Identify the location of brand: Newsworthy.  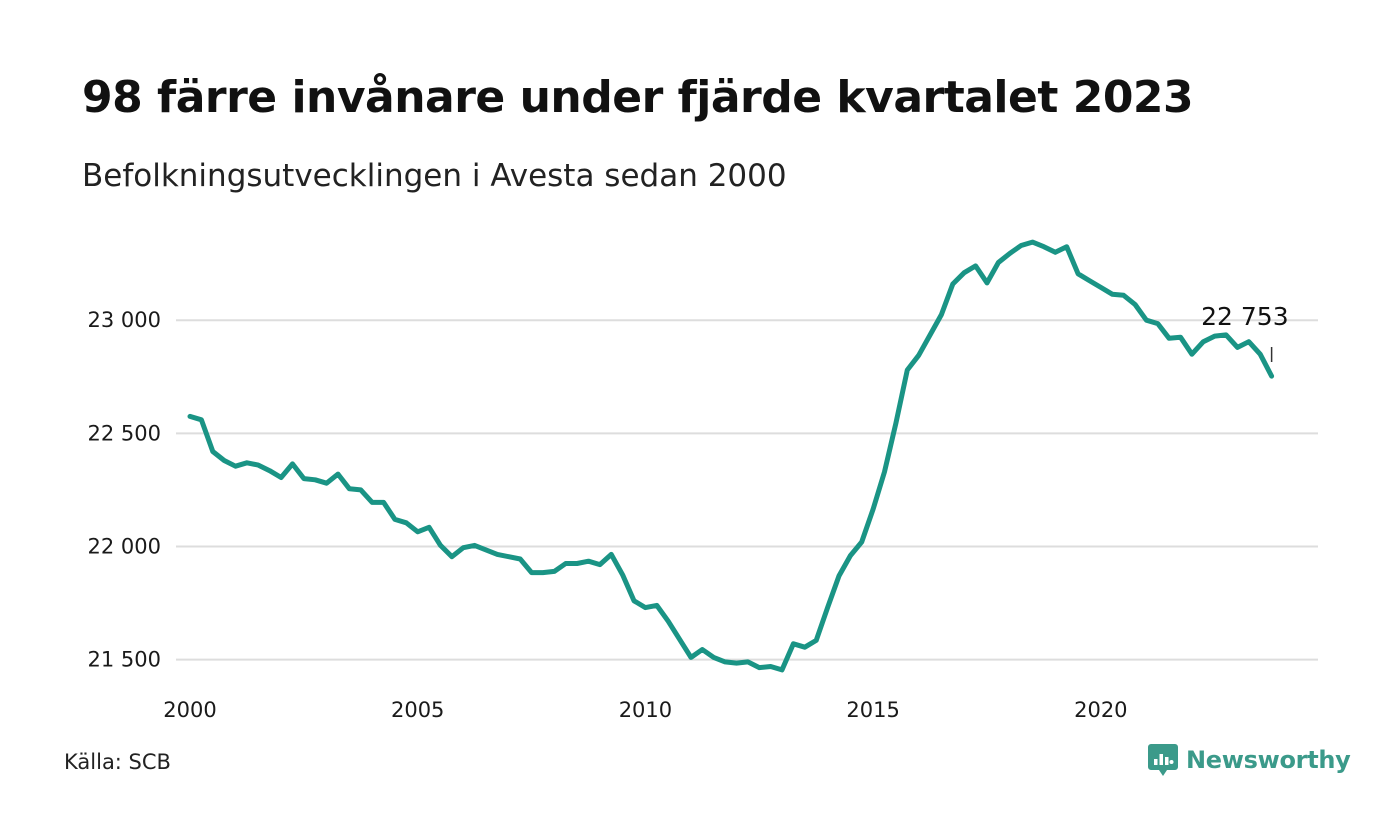
(1249, 760).